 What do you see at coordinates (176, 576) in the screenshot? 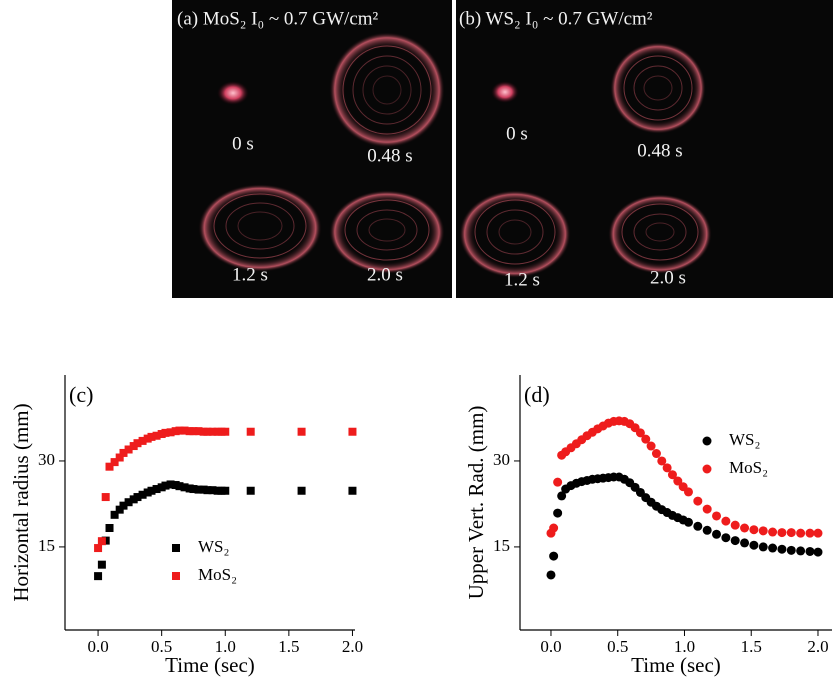
I see `legend-marker` at bounding box center [176, 576].